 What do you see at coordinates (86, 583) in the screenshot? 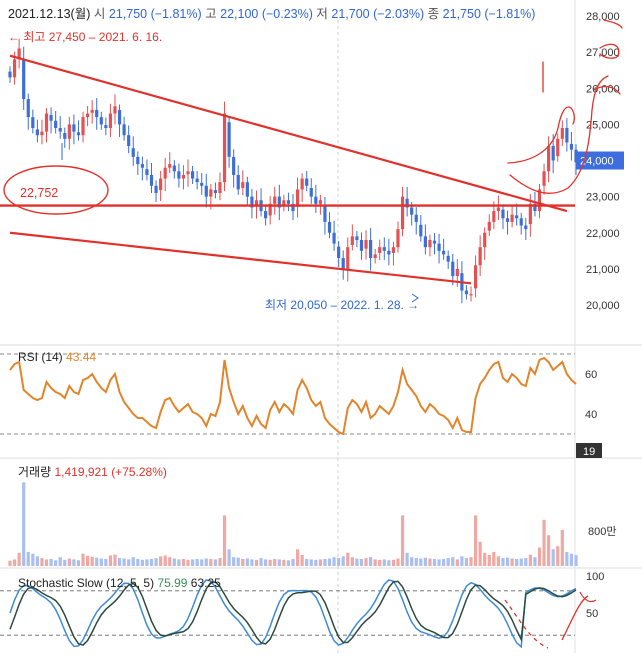
I see `stoch-label: Stochastic Slow (12, 5, 5)` at bounding box center [86, 583].